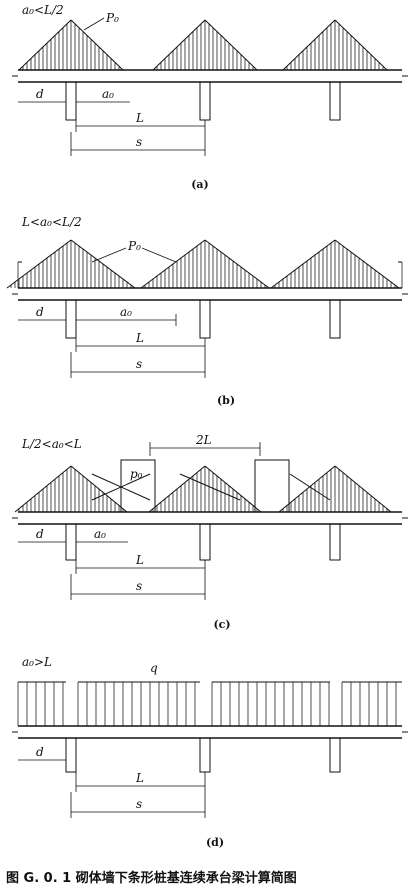 The width and height of the screenshot is (416, 889). Describe the element at coordinates (209, 703) in the screenshot. I see `panel-d-load-hatch` at that location.